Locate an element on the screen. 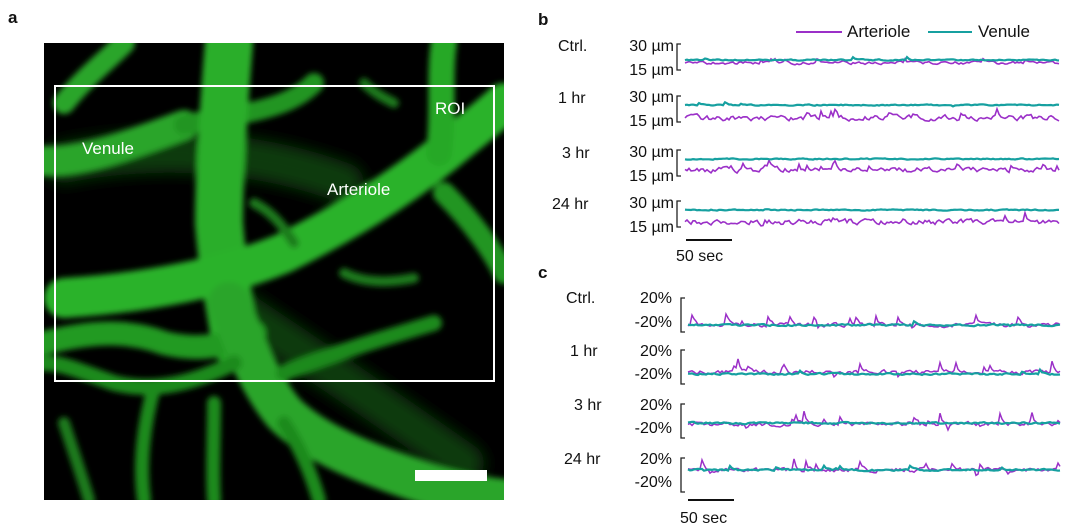 Image resolution: width=1080 pixels, height=532 pixels. b-row-label: 3 hr is located at coordinates (576, 153).